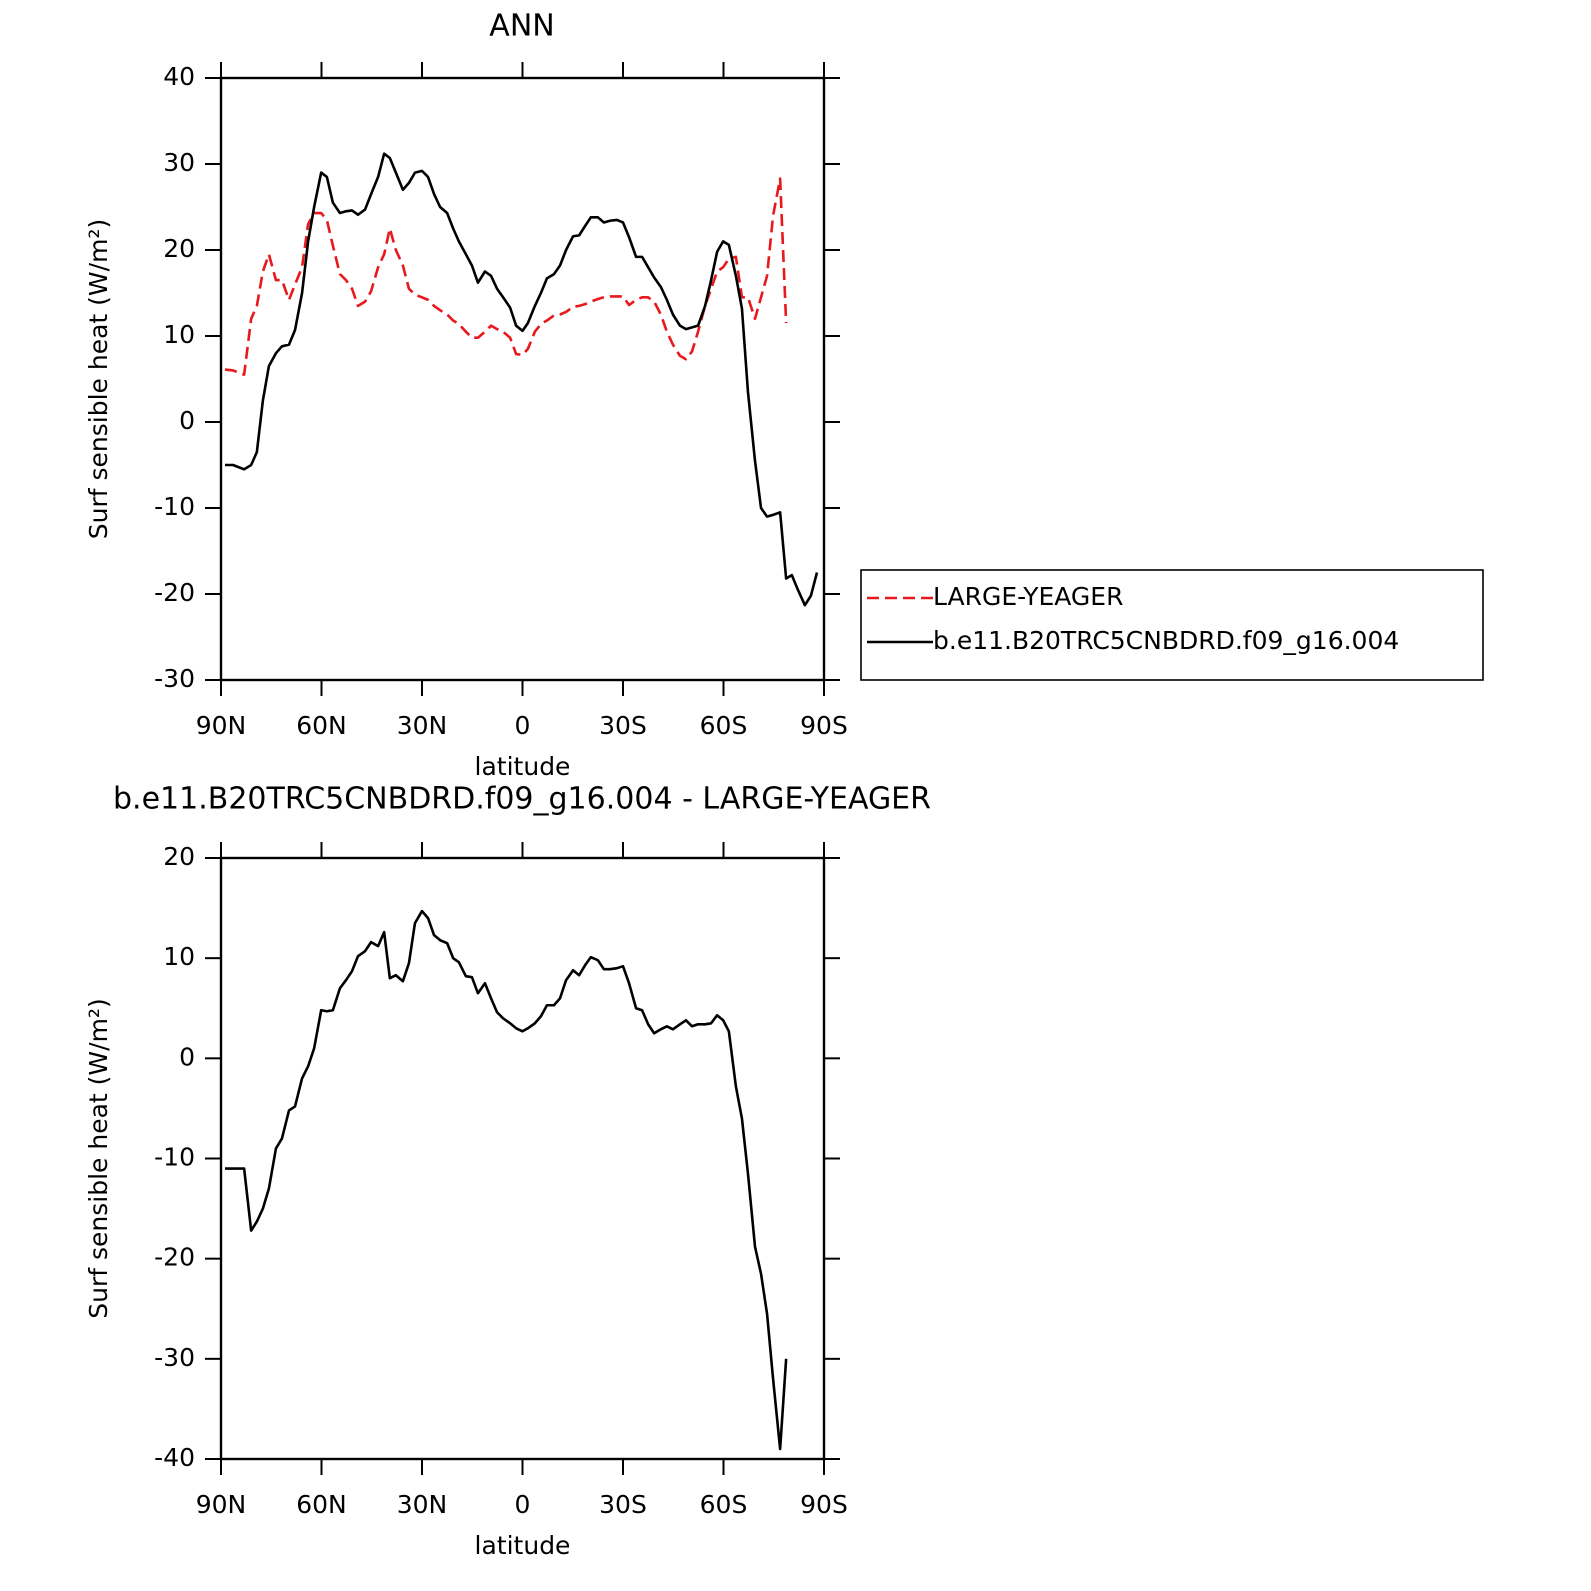 The height and width of the screenshot is (1591, 1591). Describe the element at coordinates (179, 76) in the screenshot. I see `y-tick-label: 40` at that location.